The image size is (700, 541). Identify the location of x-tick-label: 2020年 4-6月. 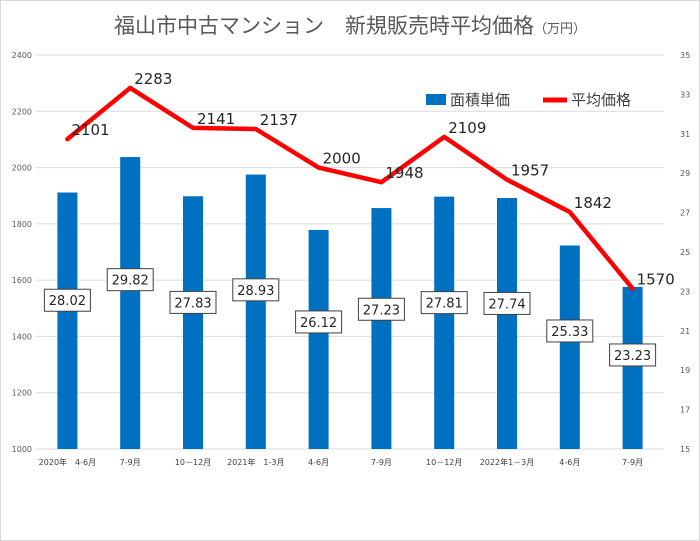
(67, 462).